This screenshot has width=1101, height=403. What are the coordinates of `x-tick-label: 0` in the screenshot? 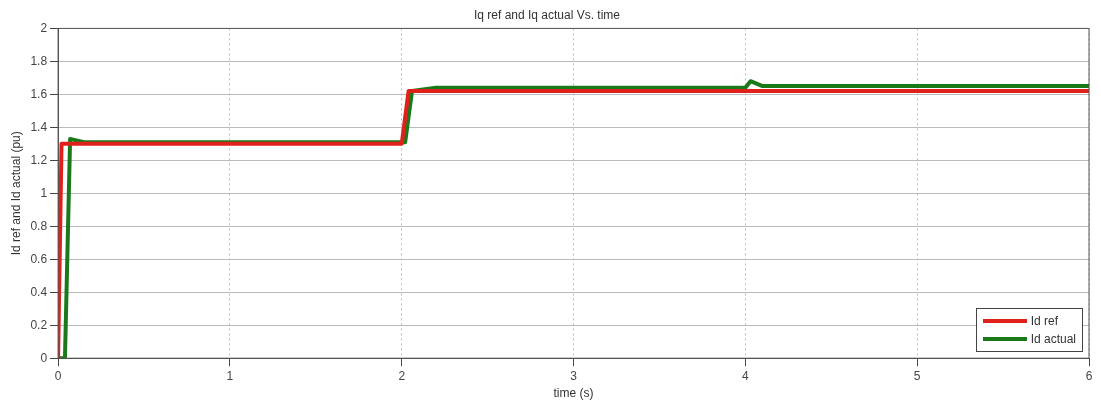 It's located at (58, 375).